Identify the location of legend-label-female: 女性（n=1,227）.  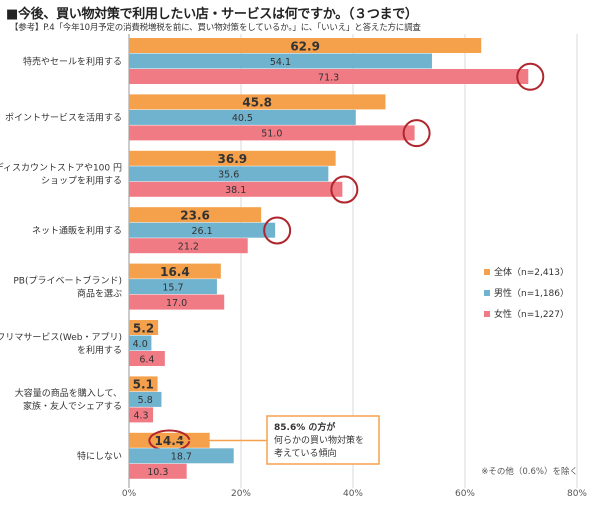
(531, 314).